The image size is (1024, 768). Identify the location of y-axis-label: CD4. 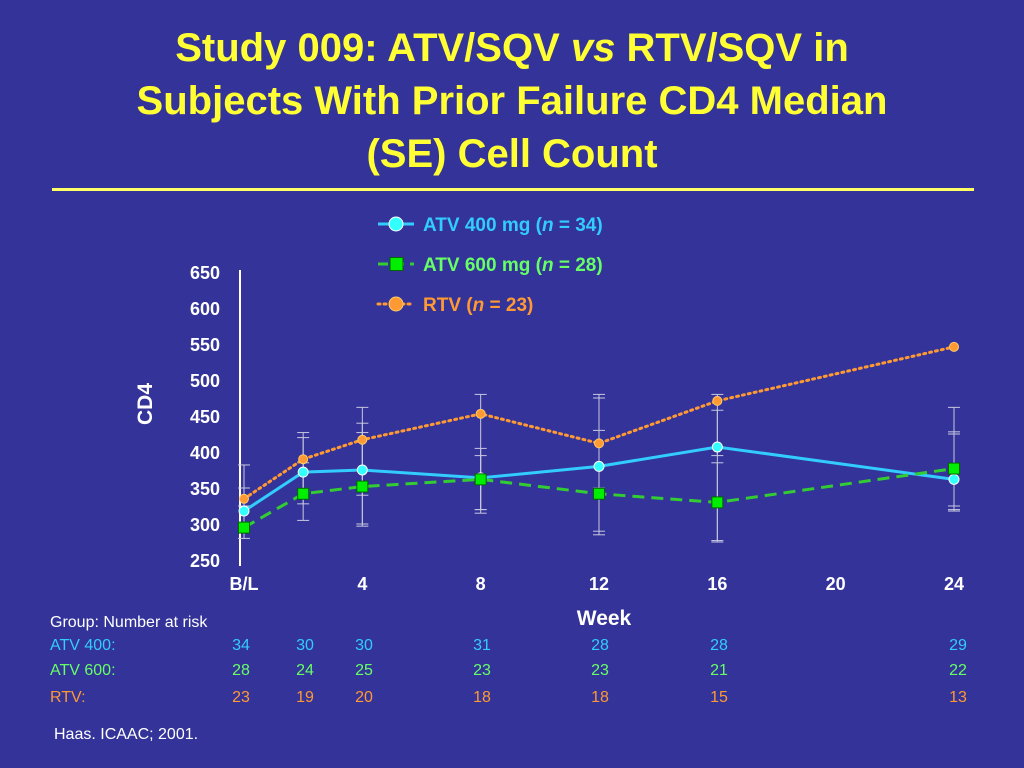
(145, 404).